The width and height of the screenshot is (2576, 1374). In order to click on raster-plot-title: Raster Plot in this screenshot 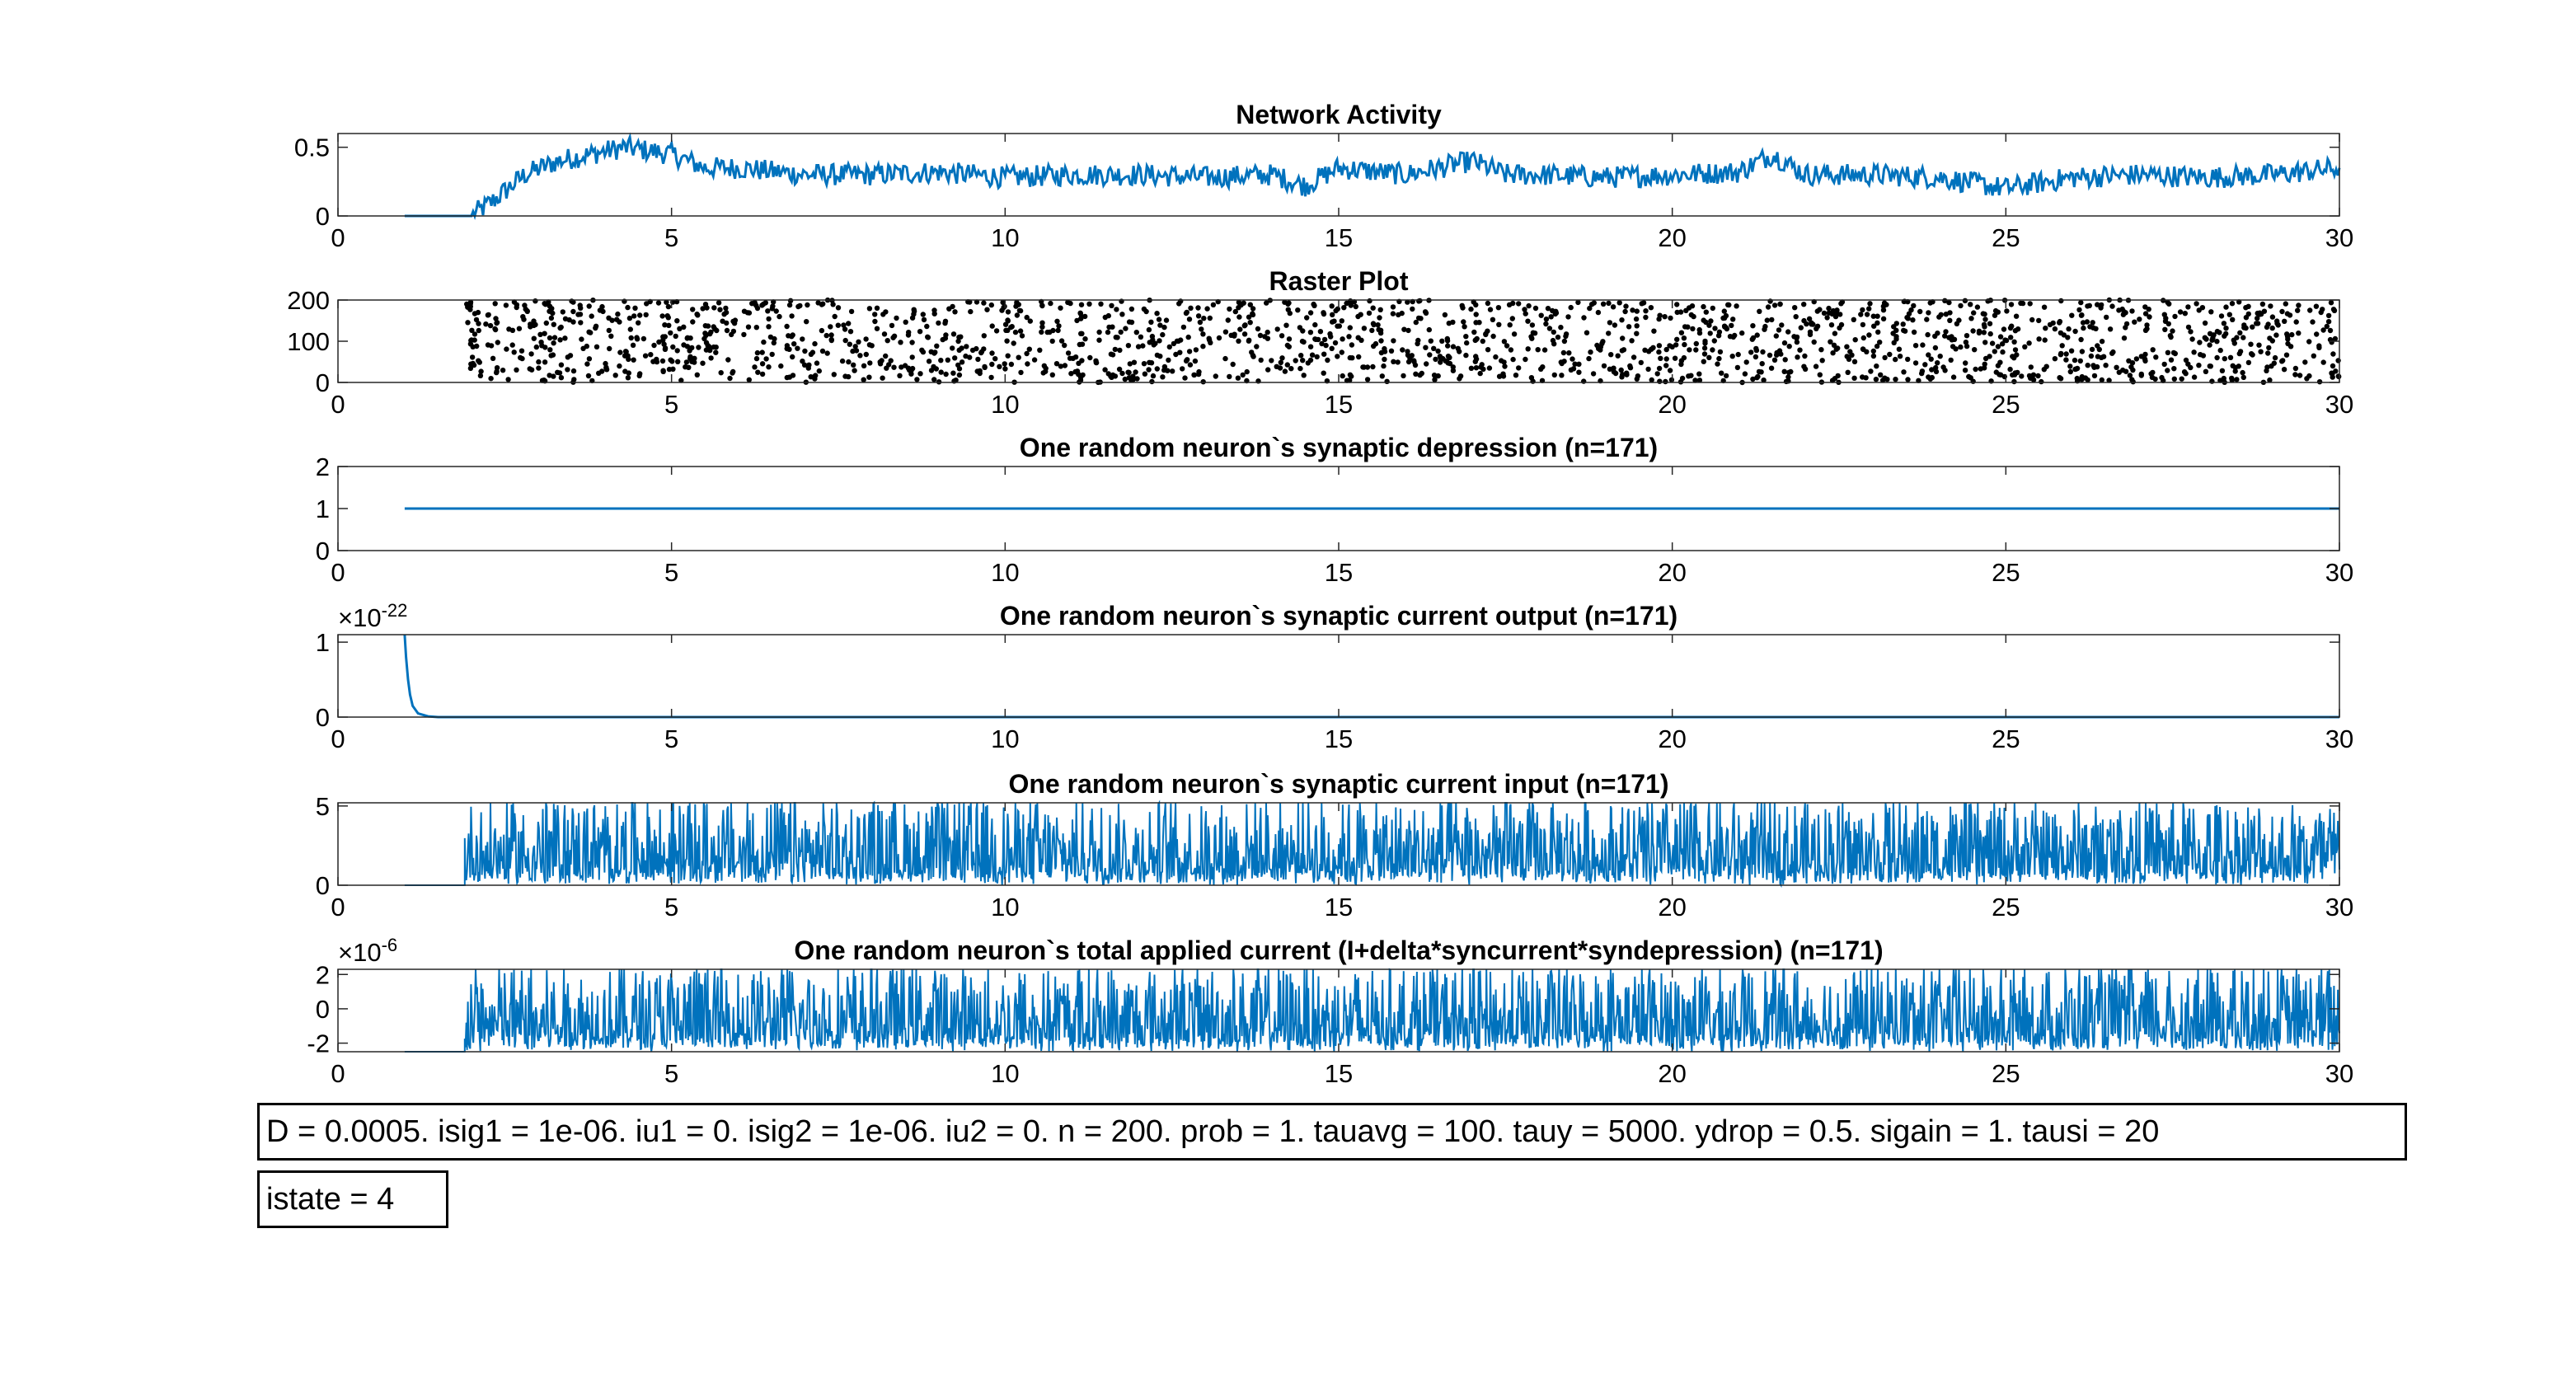, I will do `click(1339, 281)`.